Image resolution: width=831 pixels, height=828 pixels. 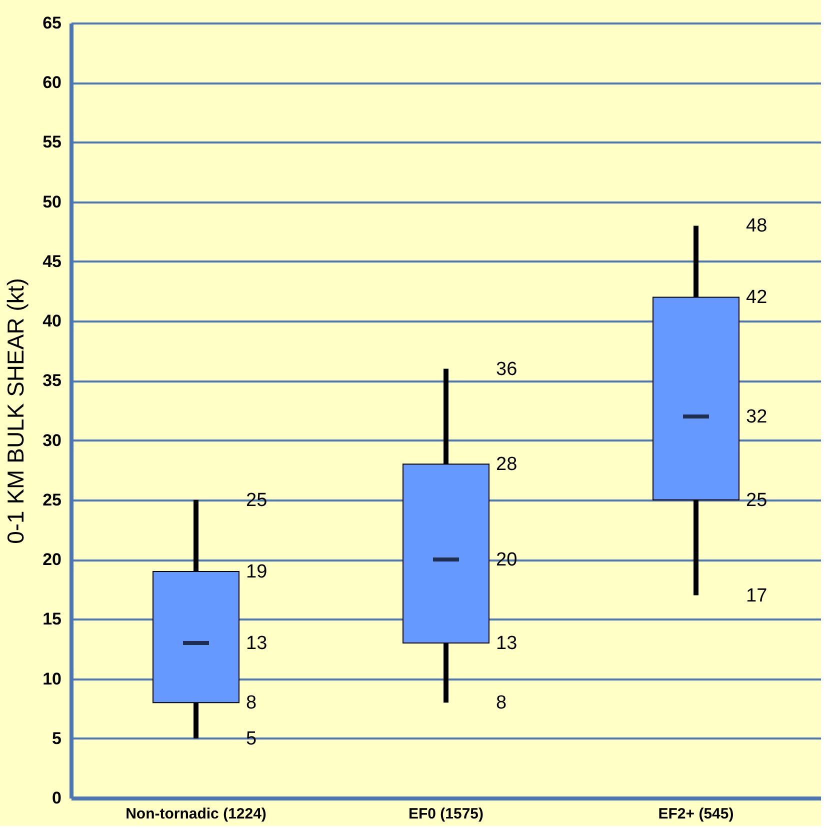 What do you see at coordinates (196, 814) in the screenshot?
I see `x-tick-label: Non-tornadic (1224)` at bounding box center [196, 814].